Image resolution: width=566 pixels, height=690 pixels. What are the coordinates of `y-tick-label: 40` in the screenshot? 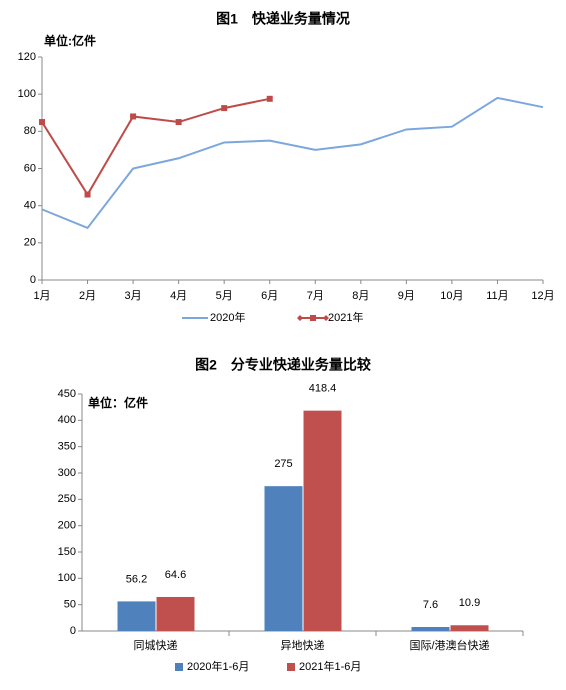 It's located at (30, 206).